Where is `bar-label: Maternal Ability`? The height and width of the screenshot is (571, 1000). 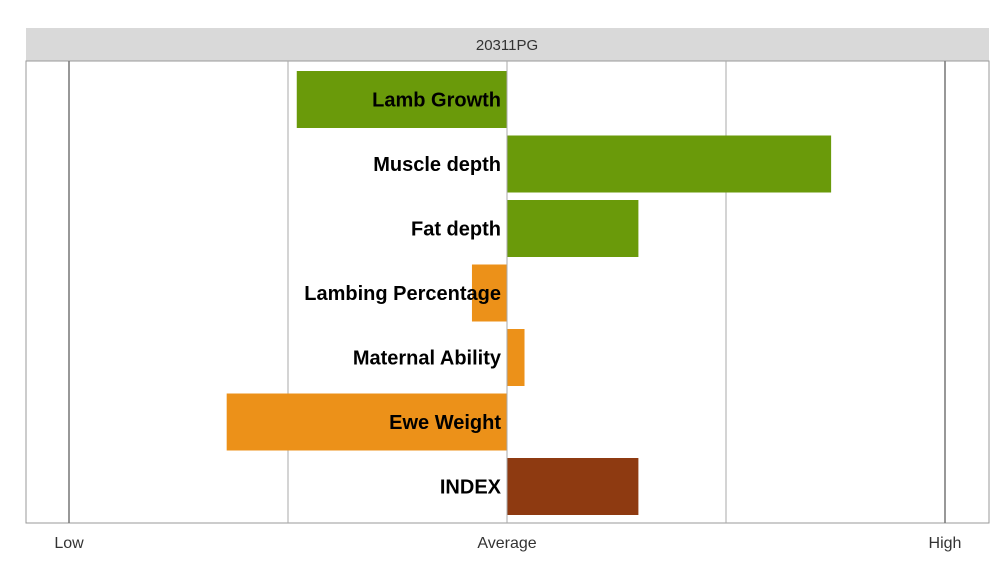
bar-label: Maternal Ability is located at coordinates (427, 359).